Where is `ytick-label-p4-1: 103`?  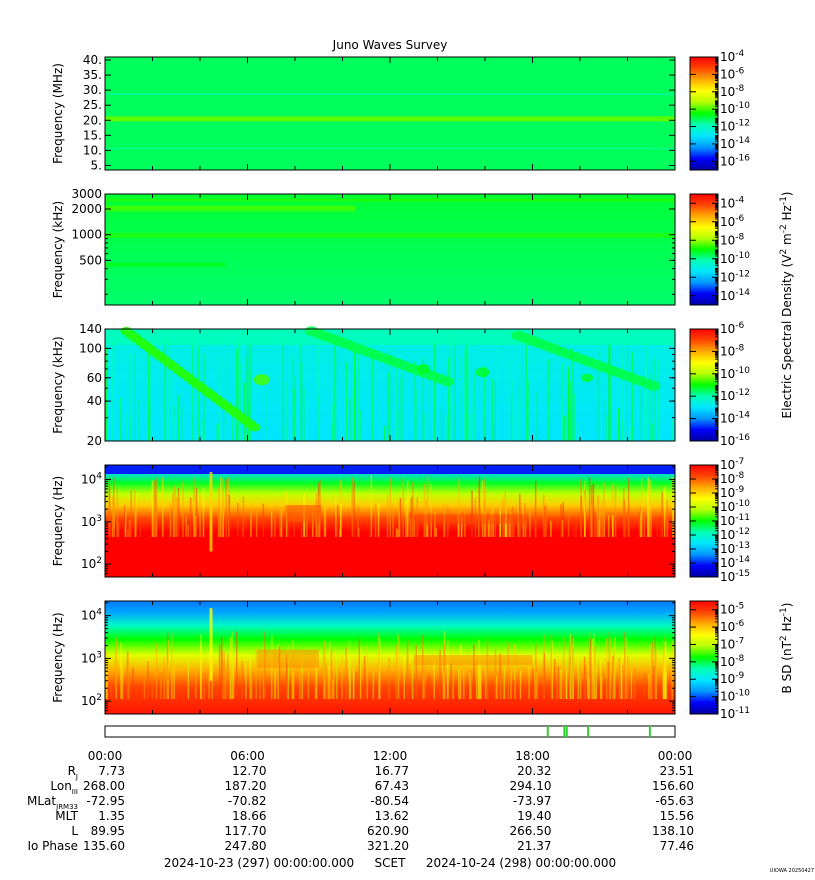
ytick-label-p4-1: 103 is located at coordinates (91, 521).